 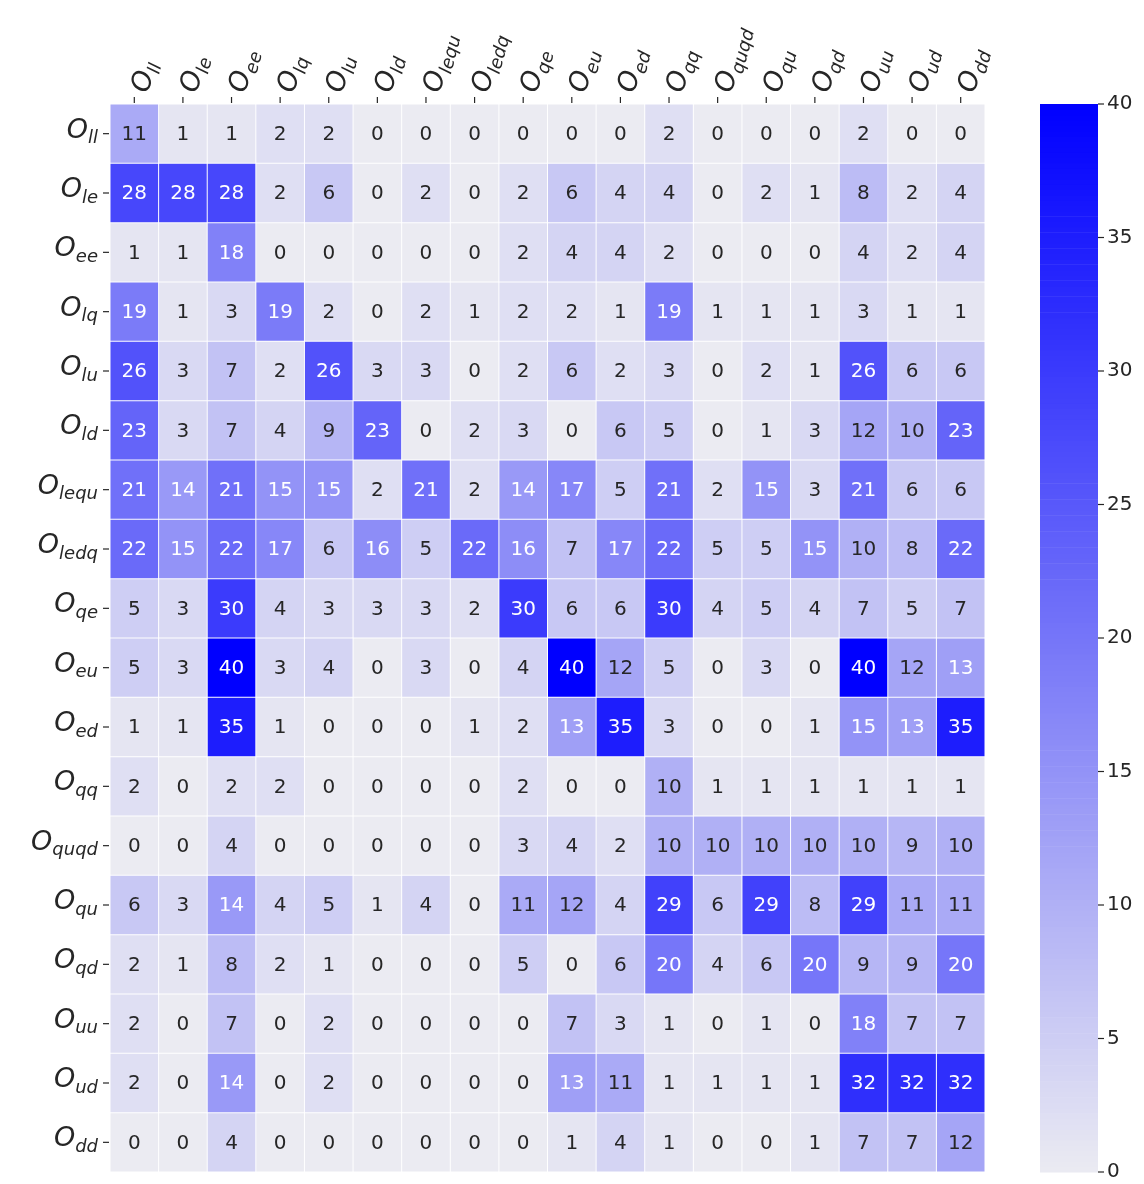 What do you see at coordinates (681, 72) in the screenshot?
I see `x-tick-label: Oqq` at bounding box center [681, 72].